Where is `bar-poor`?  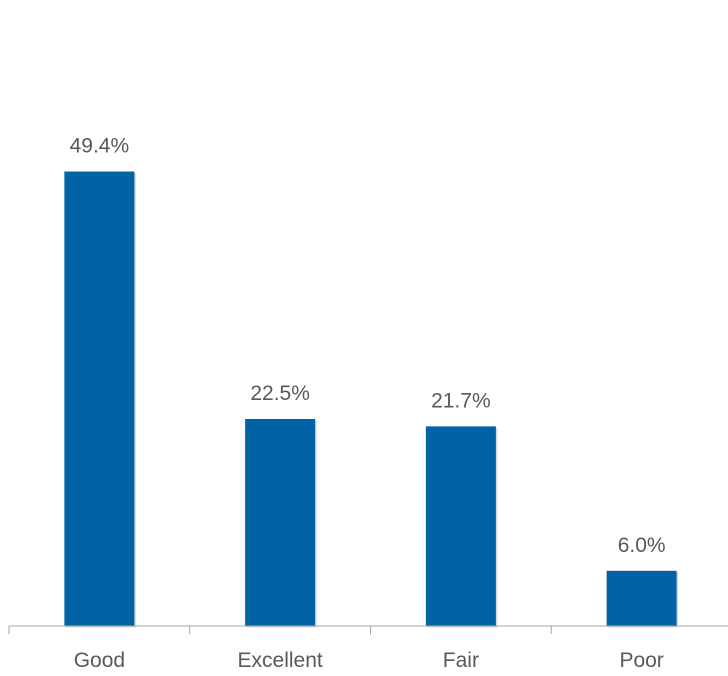 bar-poor is located at coordinates (641, 598).